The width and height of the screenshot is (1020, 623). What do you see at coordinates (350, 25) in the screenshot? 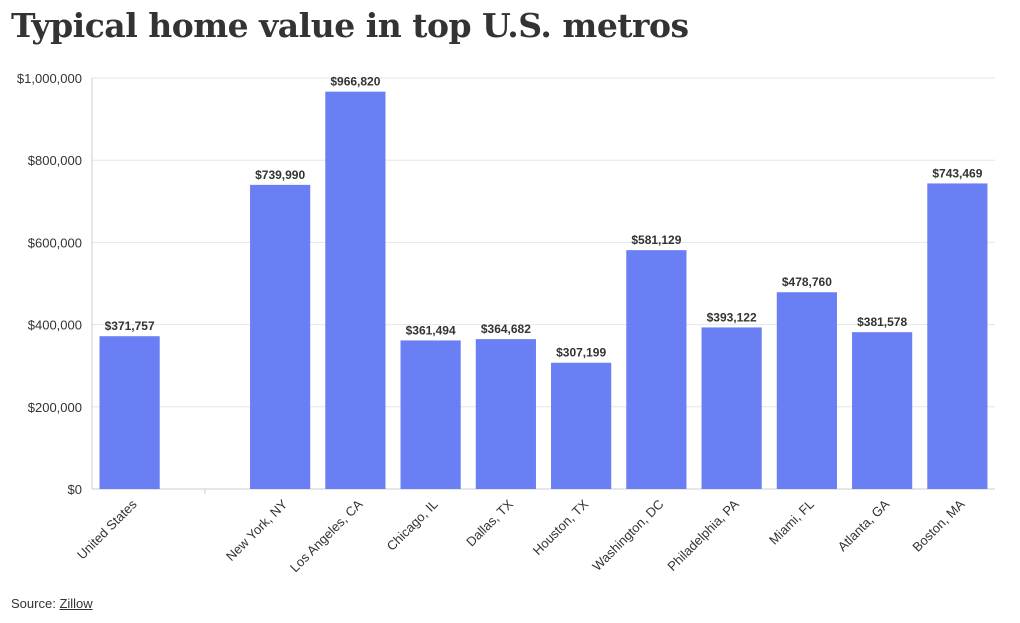
I see `chart-title: Typical home value in top U.S. metros` at bounding box center [350, 25].